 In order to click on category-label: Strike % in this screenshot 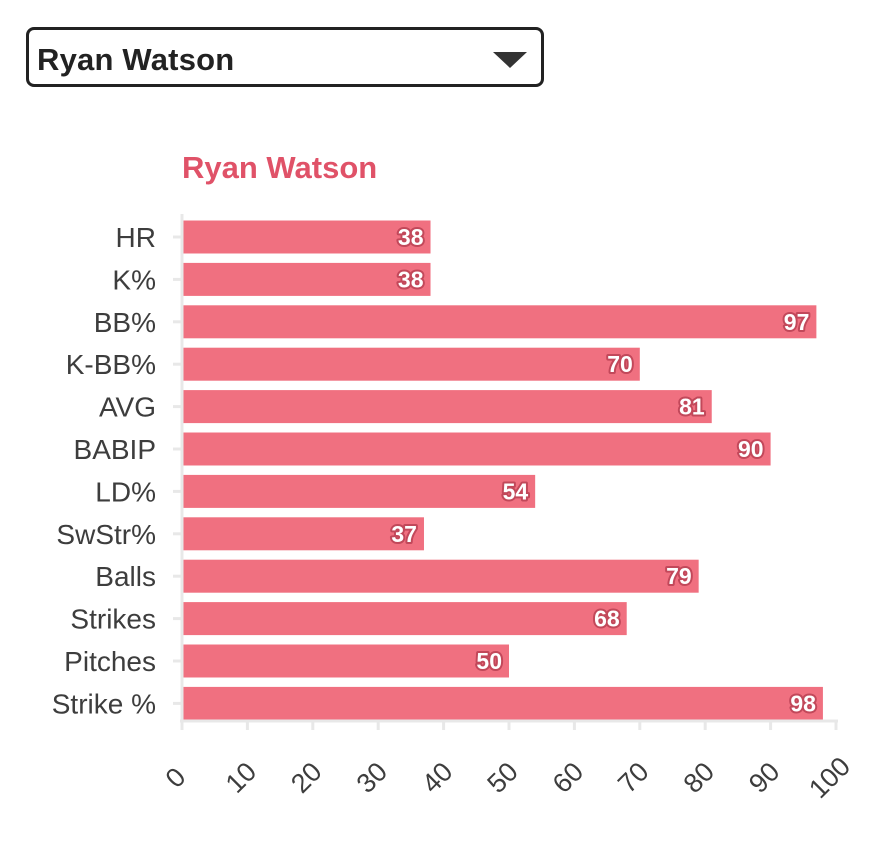, I will do `click(104, 703)`.